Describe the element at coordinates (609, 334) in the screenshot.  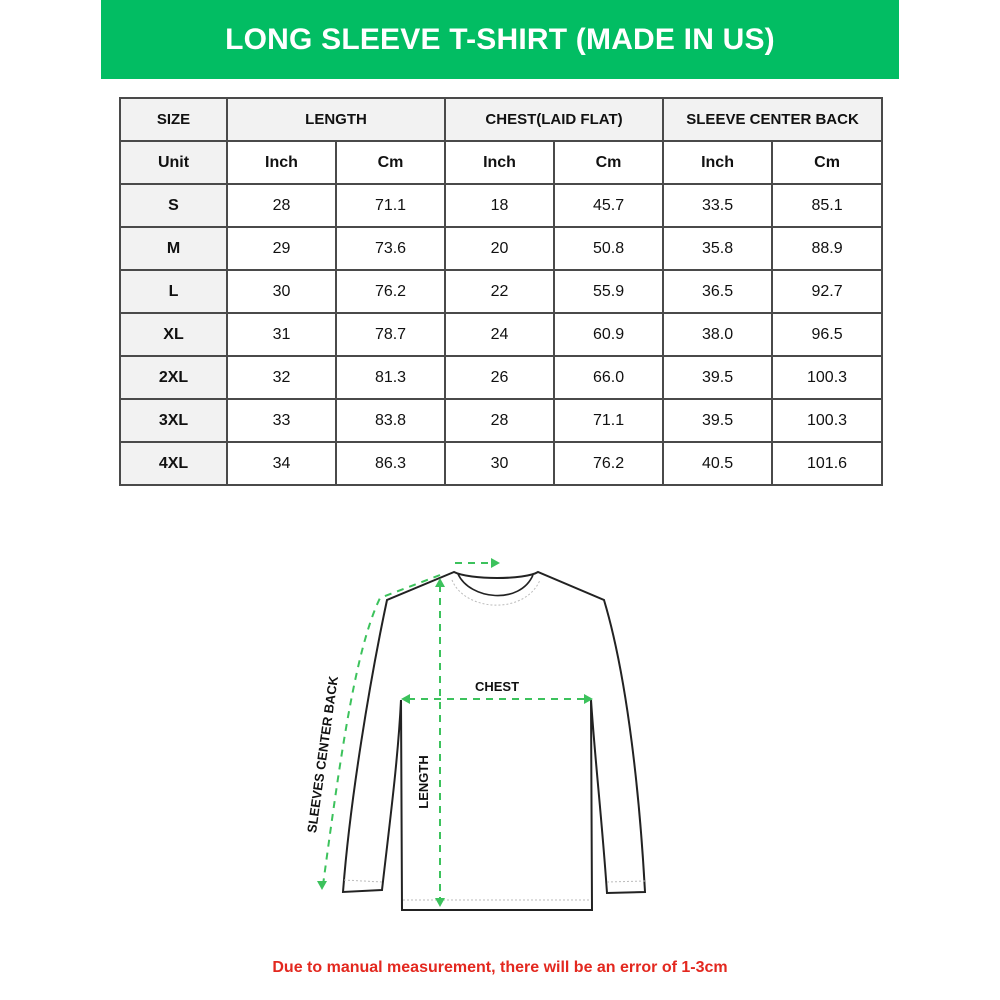
I see `value-cell: 60.9` at that location.